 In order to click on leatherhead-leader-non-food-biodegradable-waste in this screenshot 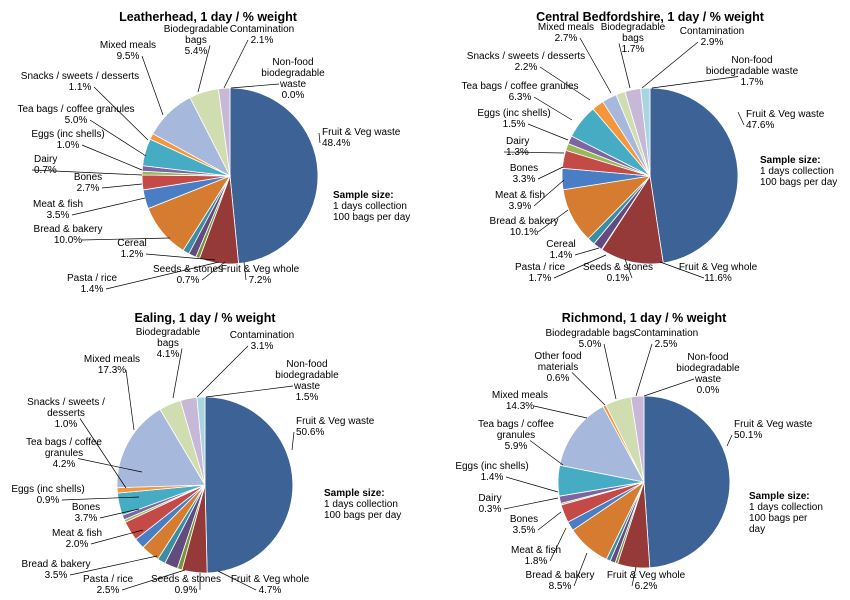, I will do `click(255, 86)`.